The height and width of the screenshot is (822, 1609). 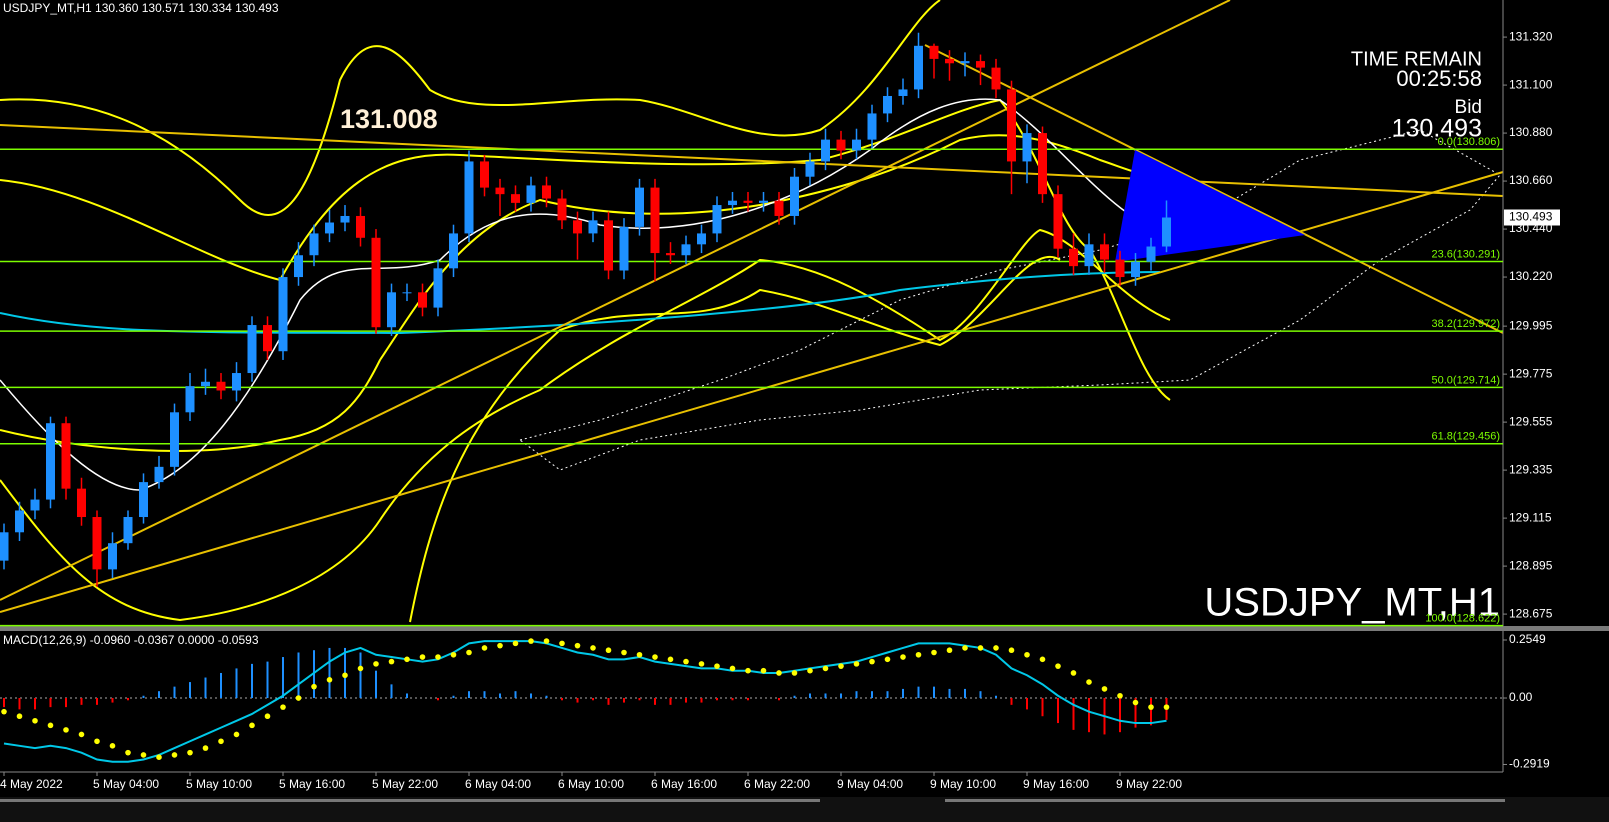 What do you see at coordinates (1530, 517) in the screenshot?
I see `y-tick-label: 129.115` at bounding box center [1530, 517].